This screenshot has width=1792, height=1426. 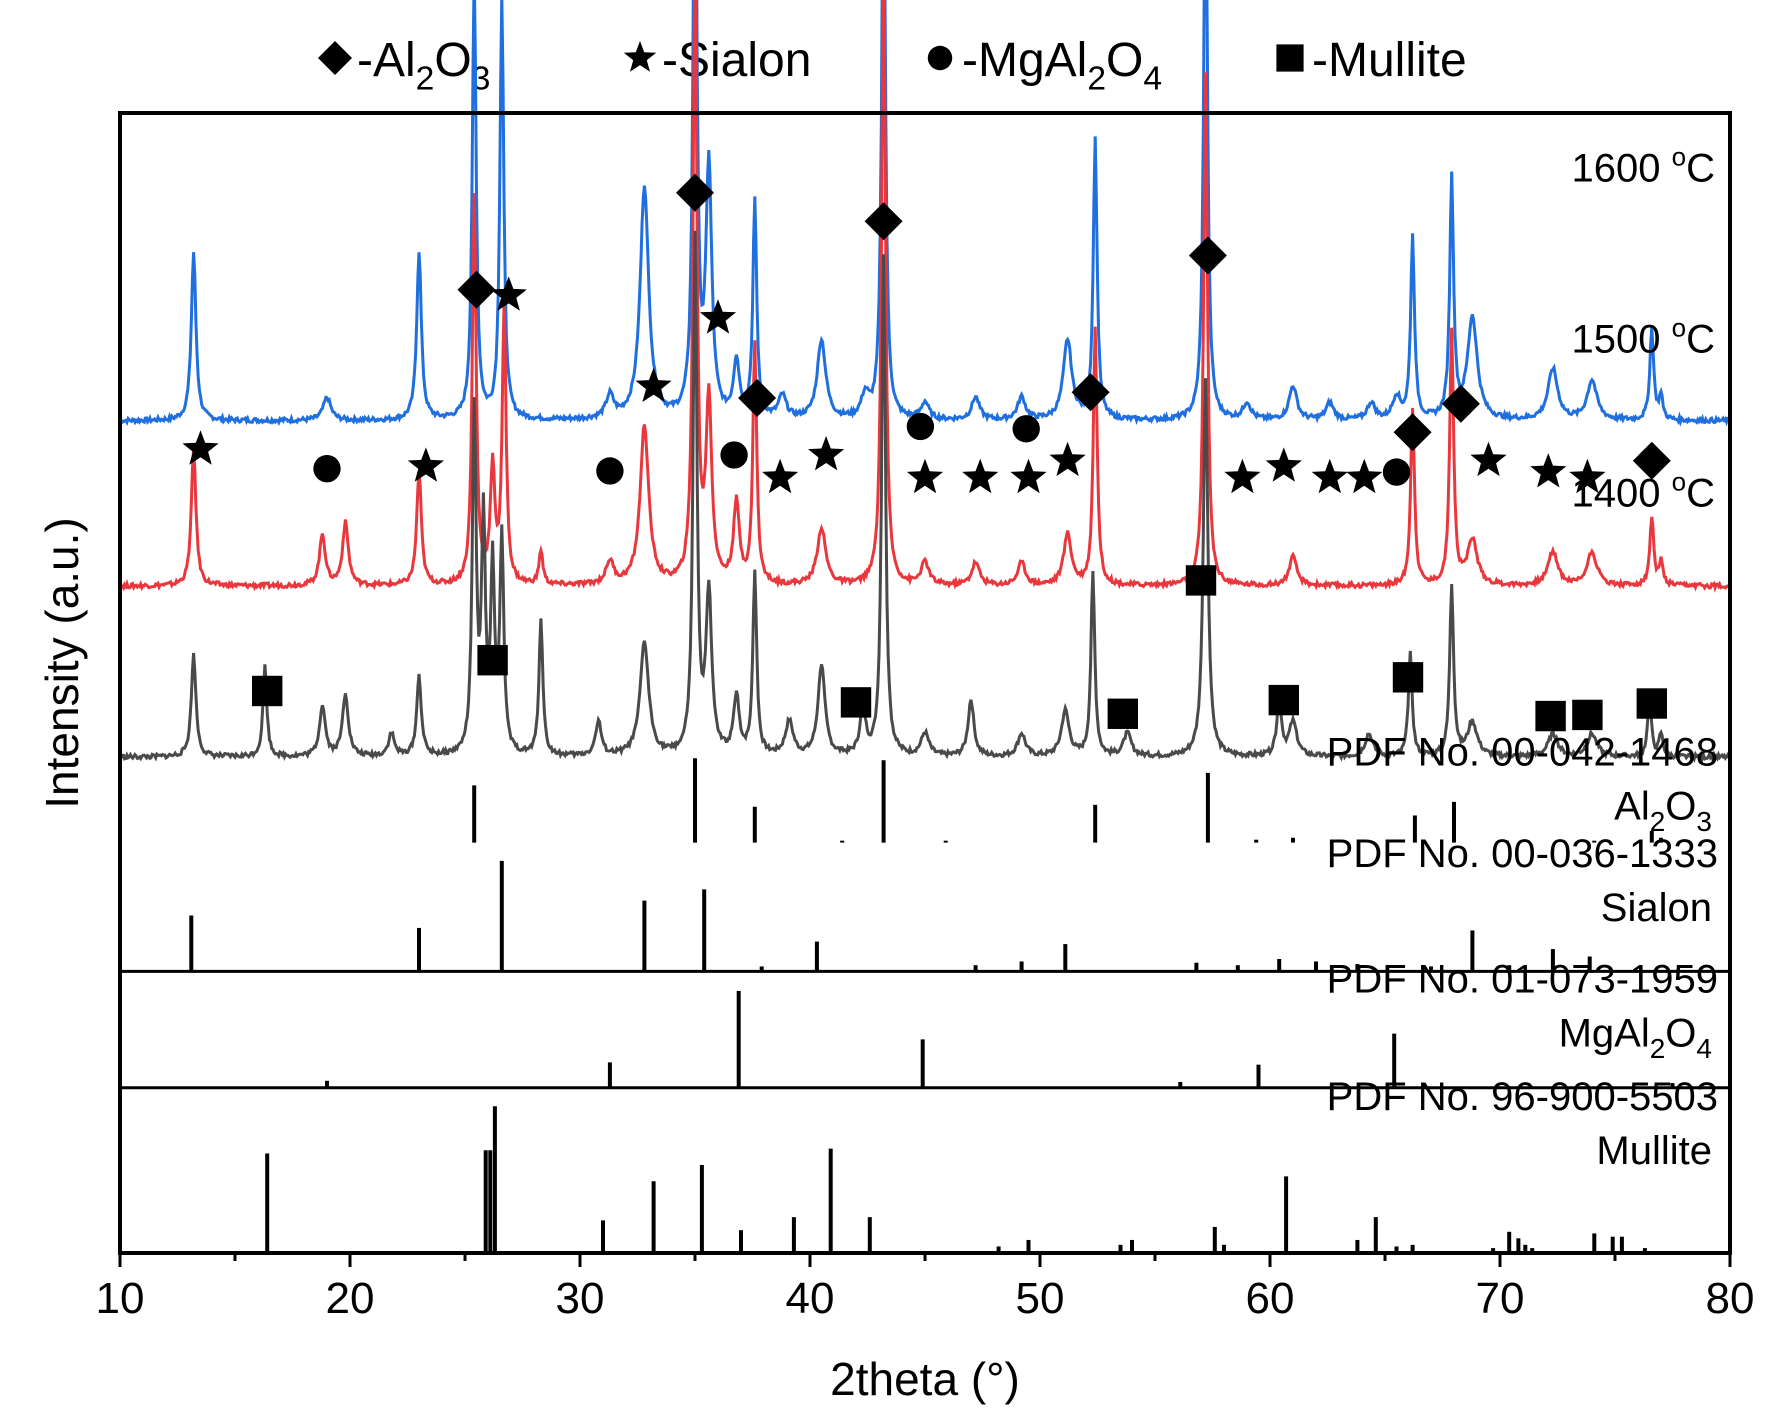 I want to click on x-tick-label: 60, so click(x=1270, y=1298).